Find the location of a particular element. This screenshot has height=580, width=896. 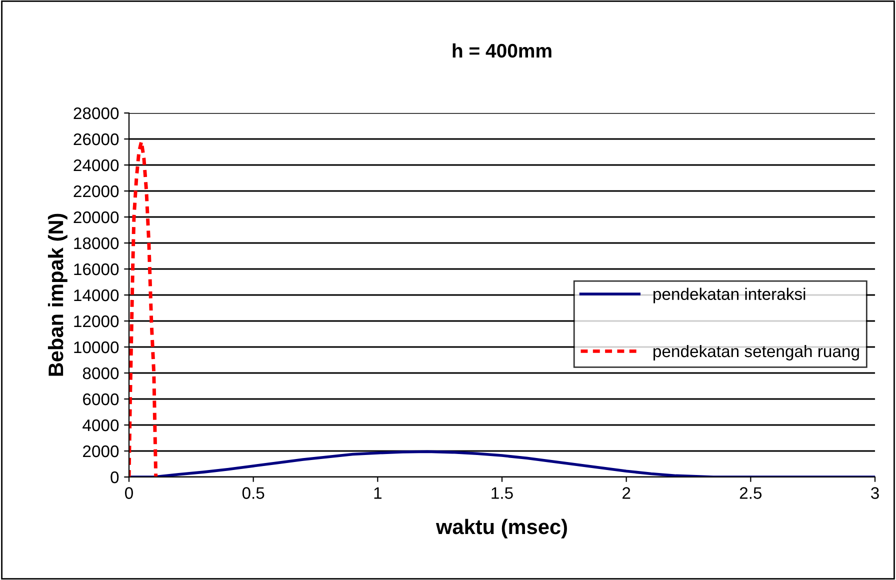

y-tick-label: 20000 is located at coordinates (96, 217).